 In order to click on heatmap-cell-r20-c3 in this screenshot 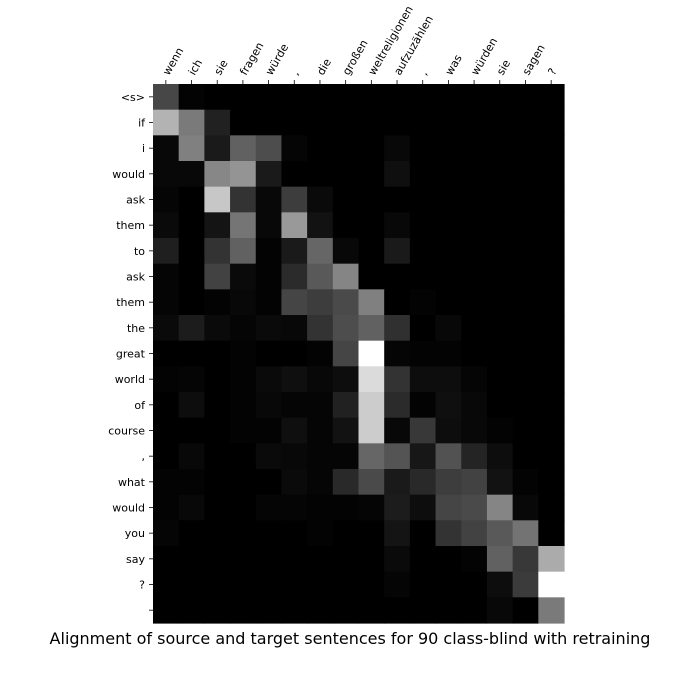, I will do `click(243, 610)`.